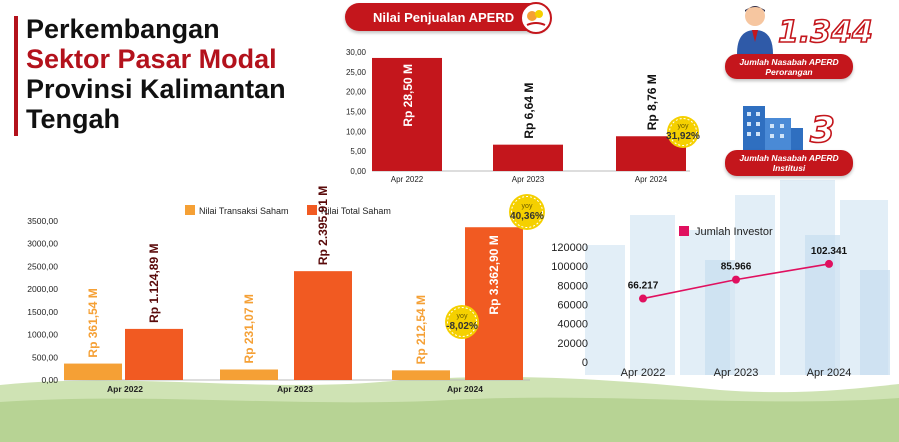  Describe the element at coordinates (45, 357) in the screenshot. I see `saham-y-tick-label: 500,00` at that location.